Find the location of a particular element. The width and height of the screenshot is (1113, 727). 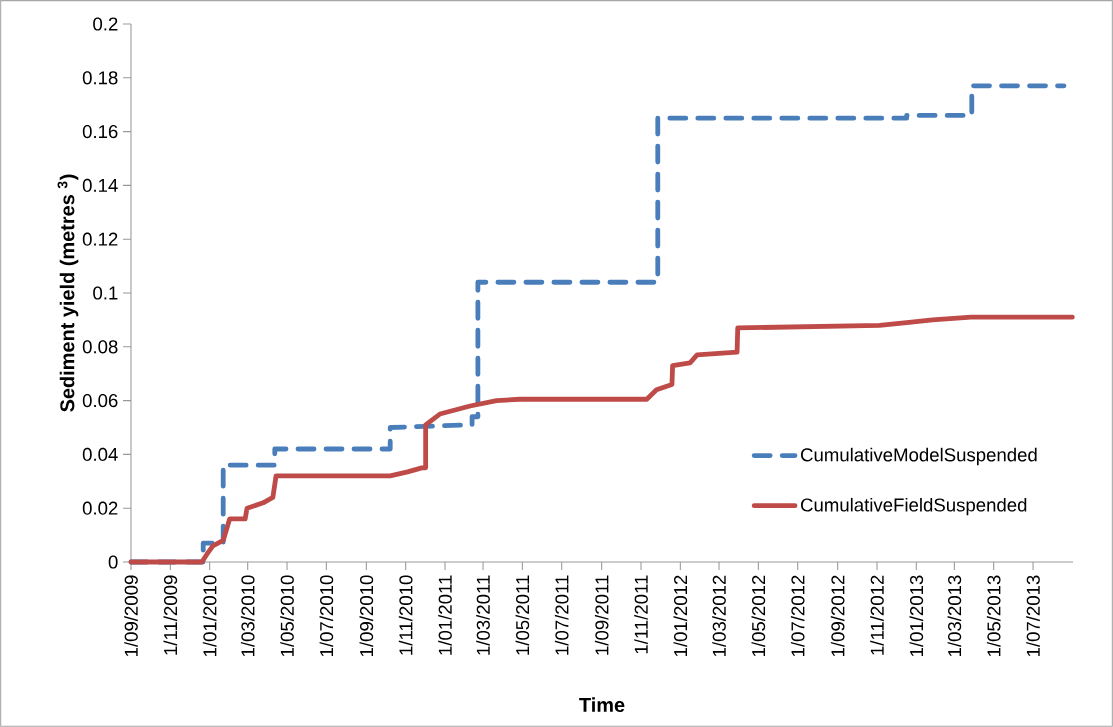

x-tick-label: 1/01/2010 is located at coordinates (209, 616).